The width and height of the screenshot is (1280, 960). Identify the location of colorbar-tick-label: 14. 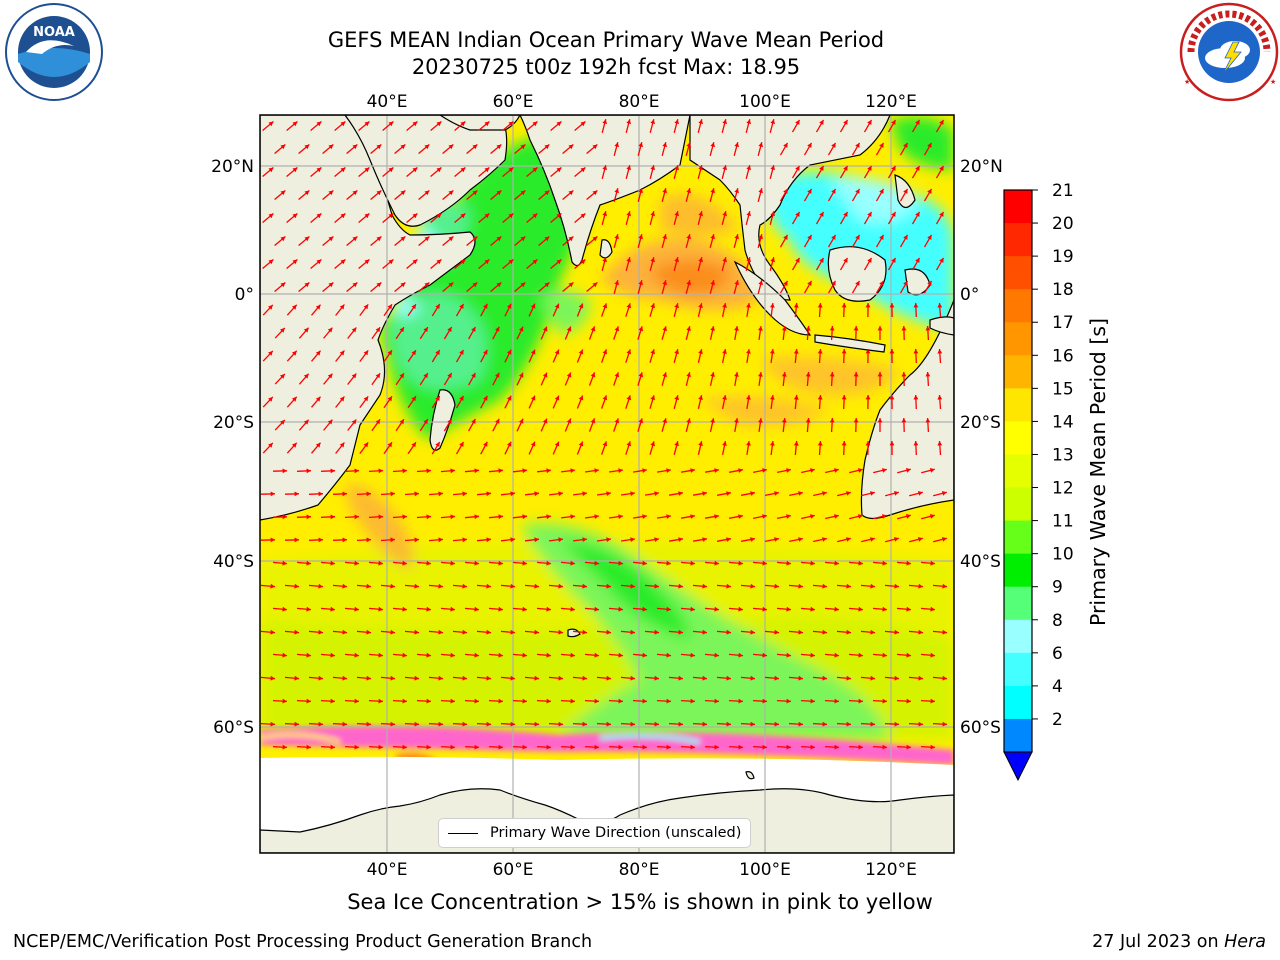
(1063, 422).